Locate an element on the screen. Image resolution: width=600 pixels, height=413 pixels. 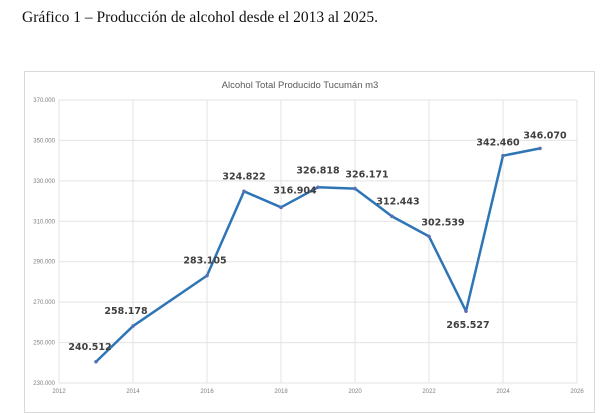
y-tick-label: 230.000 is located at coordinates (44, 384).